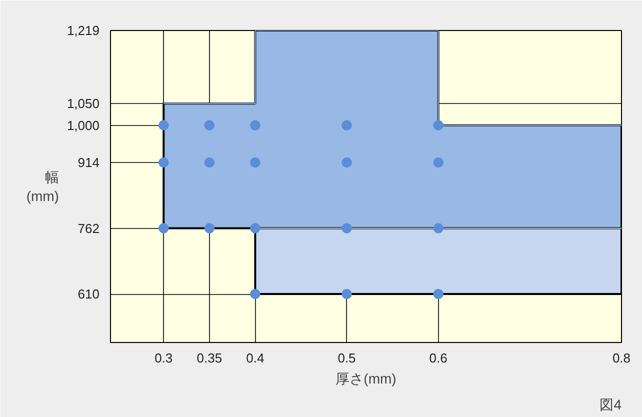  What do you see at coordinates (83, 30) in the screenshot?
I see `y-tick-label: 1,219` at bounding box center [83, 30].